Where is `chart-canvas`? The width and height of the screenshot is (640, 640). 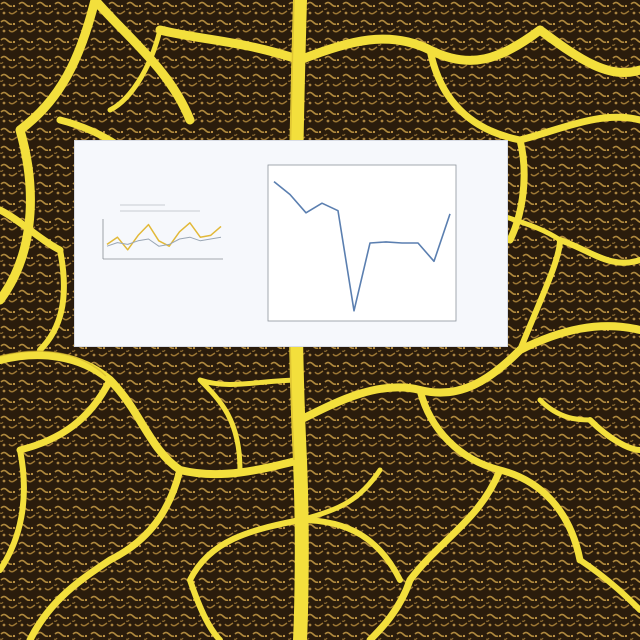
chart-canvas is located at coordinates (279, 243).